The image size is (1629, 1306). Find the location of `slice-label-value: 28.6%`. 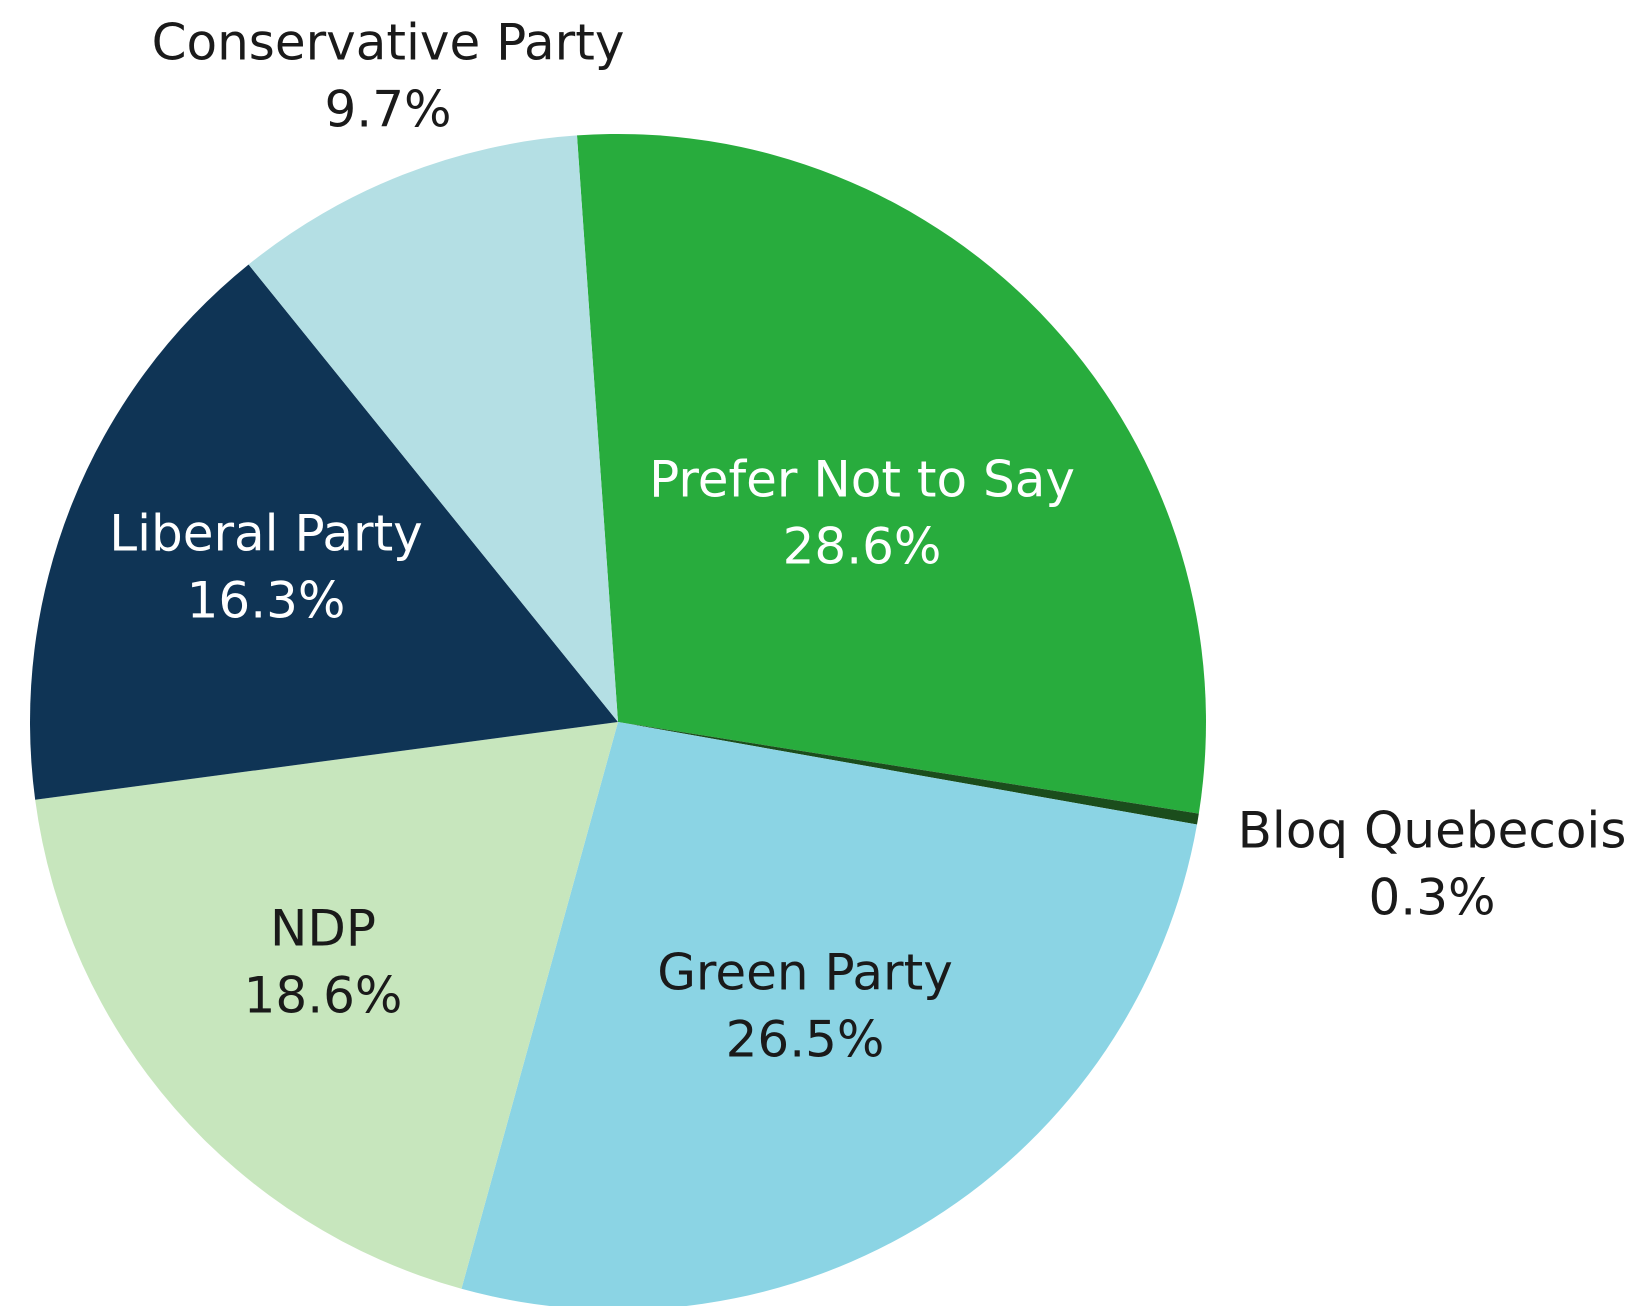

slice-label-value: 28.6% is located at coordinates (862, 547).